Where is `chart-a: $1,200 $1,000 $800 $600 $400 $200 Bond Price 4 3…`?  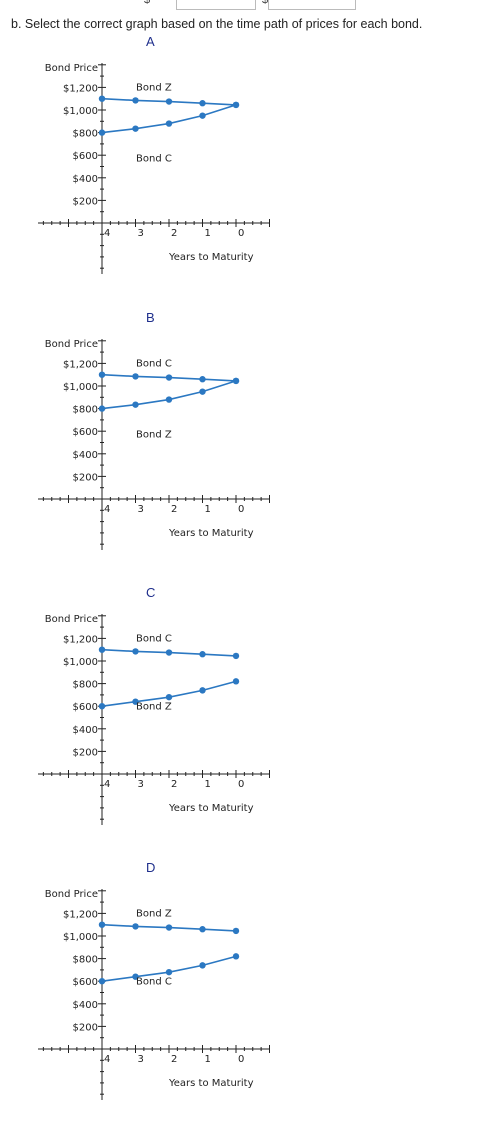 chart-a: $1,200 $1,000 $800 $600 $400 $200 Bond Price 4 3… is located at coordinates (154, 168).